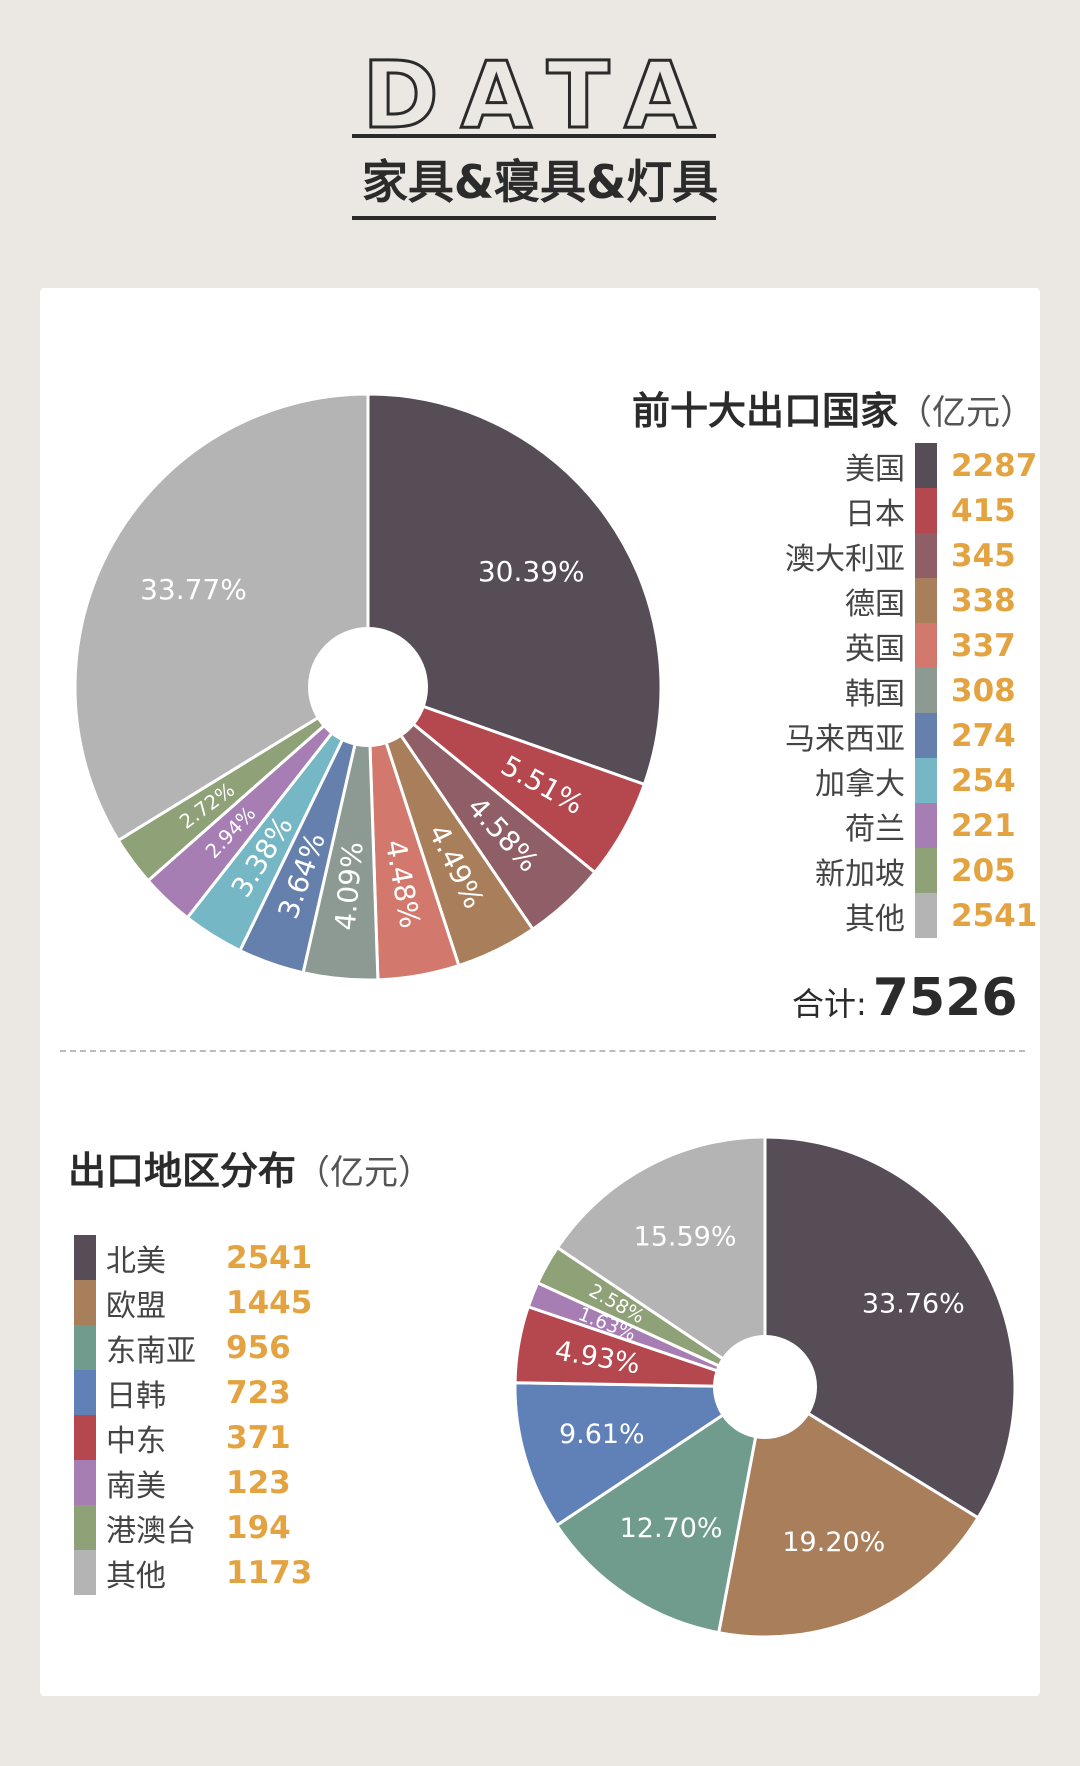 This screenshot has height=1766, width=1080. Describe the element at coordinates (531, 571) in the screenshot. I see `pie-label-1-1: 30.39%` at that location.